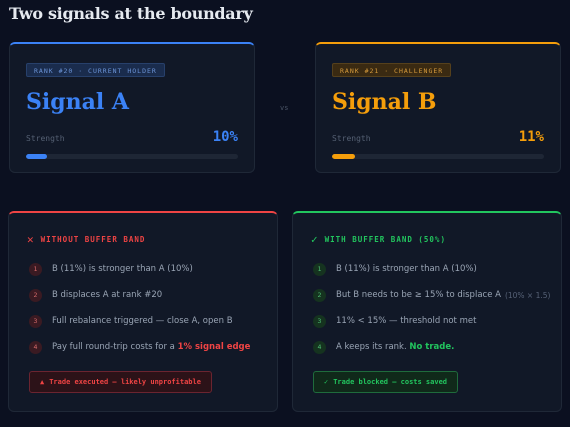  I want to click on list-item: 2 B displaces A at rank #20, so click(148, 295).